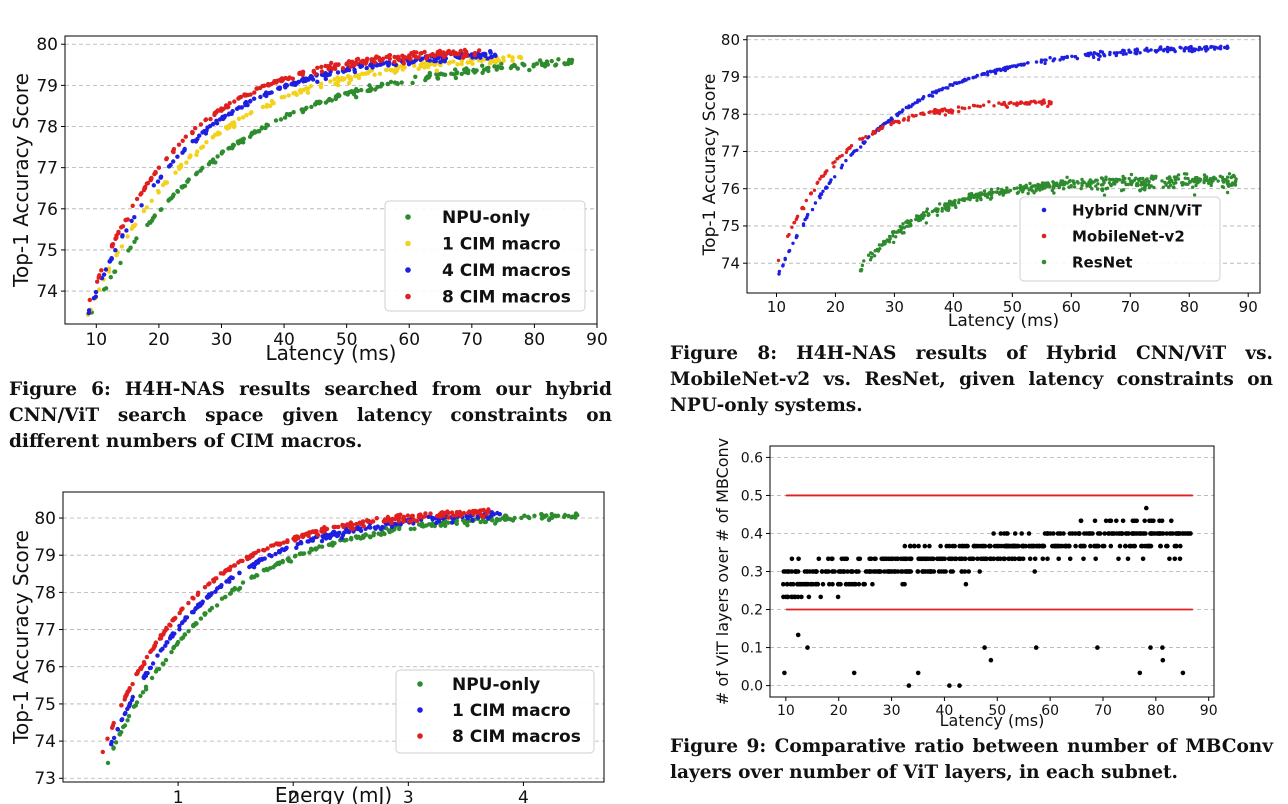  What do you see at coordinates (730, 77) in the screenshot?
I see `y-tick-label: 79` at bounding box center [730, 77].